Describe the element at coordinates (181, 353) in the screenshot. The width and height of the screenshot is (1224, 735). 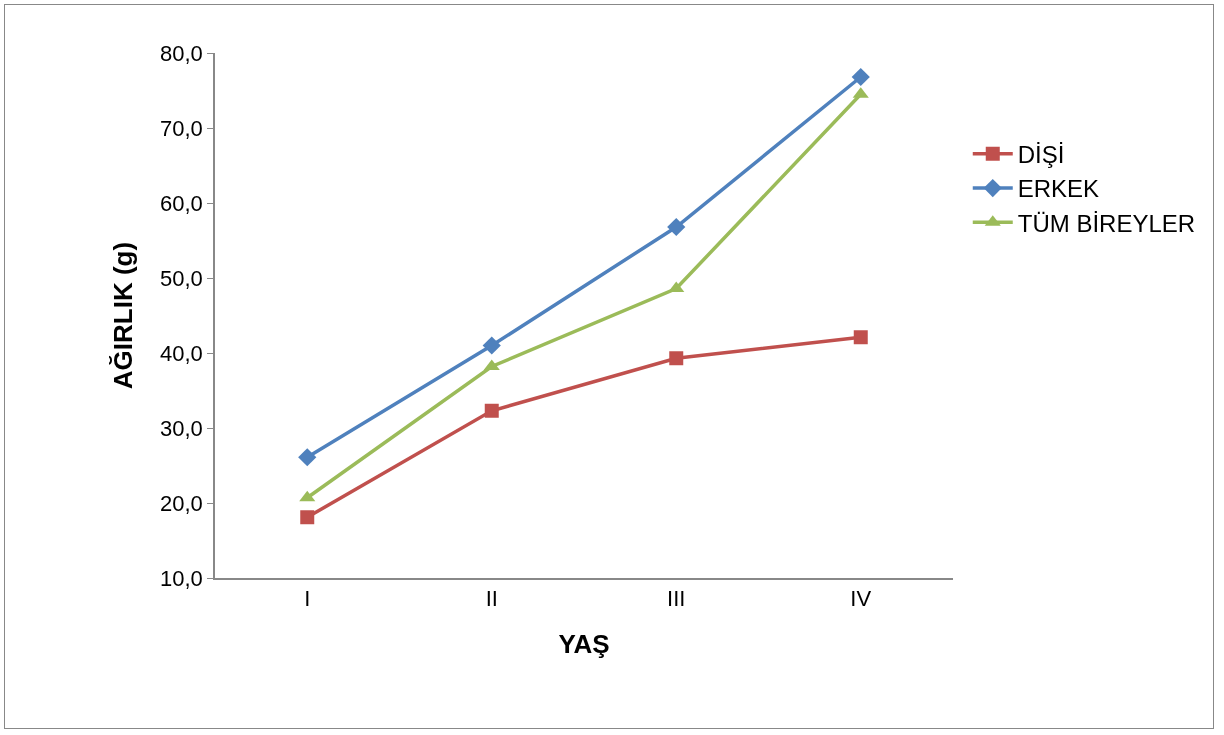
I see `y-tick-label: 40,0` at that location.